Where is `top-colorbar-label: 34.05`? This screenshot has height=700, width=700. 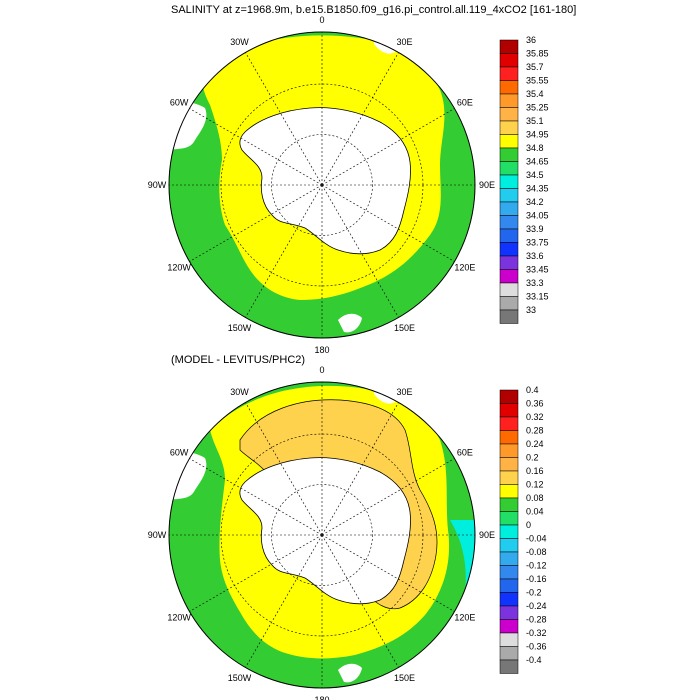
top-colorbar-label: 34.05 is located at coordinates (537, 216).